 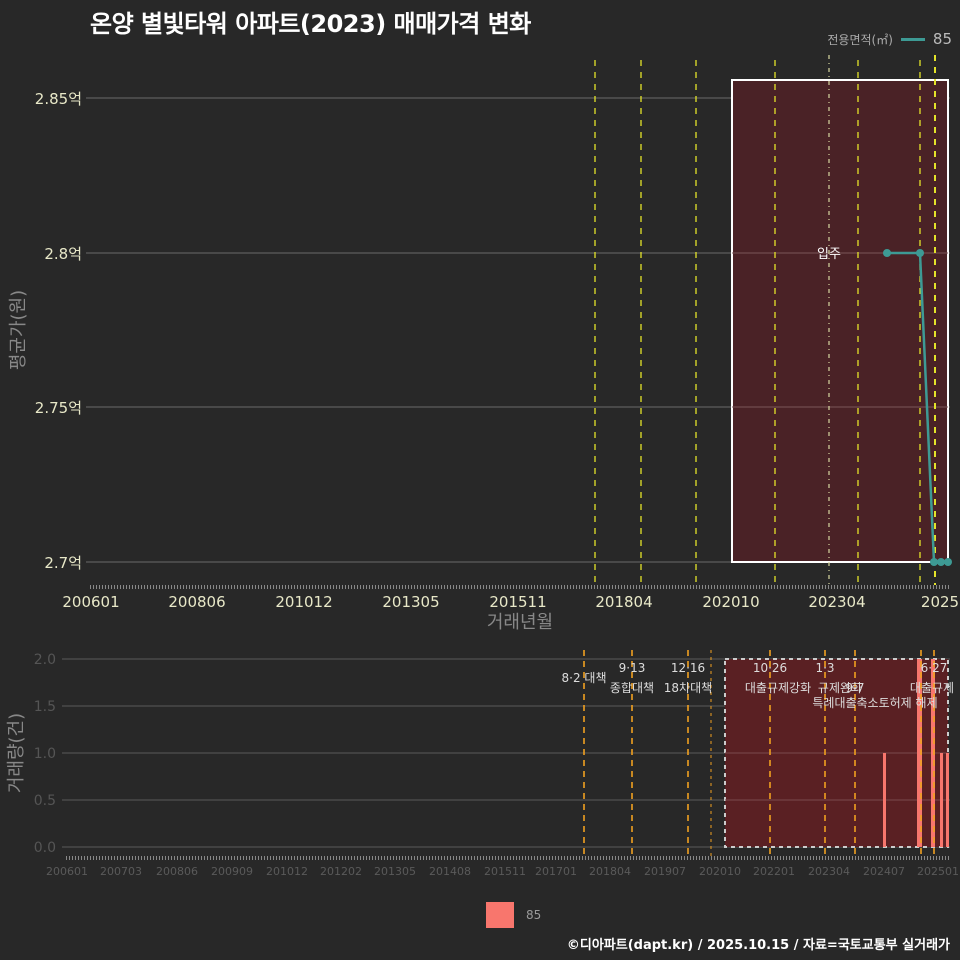 What do you see at coordinates (45, 660) in the screenshot?
I see `svg-text: 2.0` at bounding box center [45, 660].